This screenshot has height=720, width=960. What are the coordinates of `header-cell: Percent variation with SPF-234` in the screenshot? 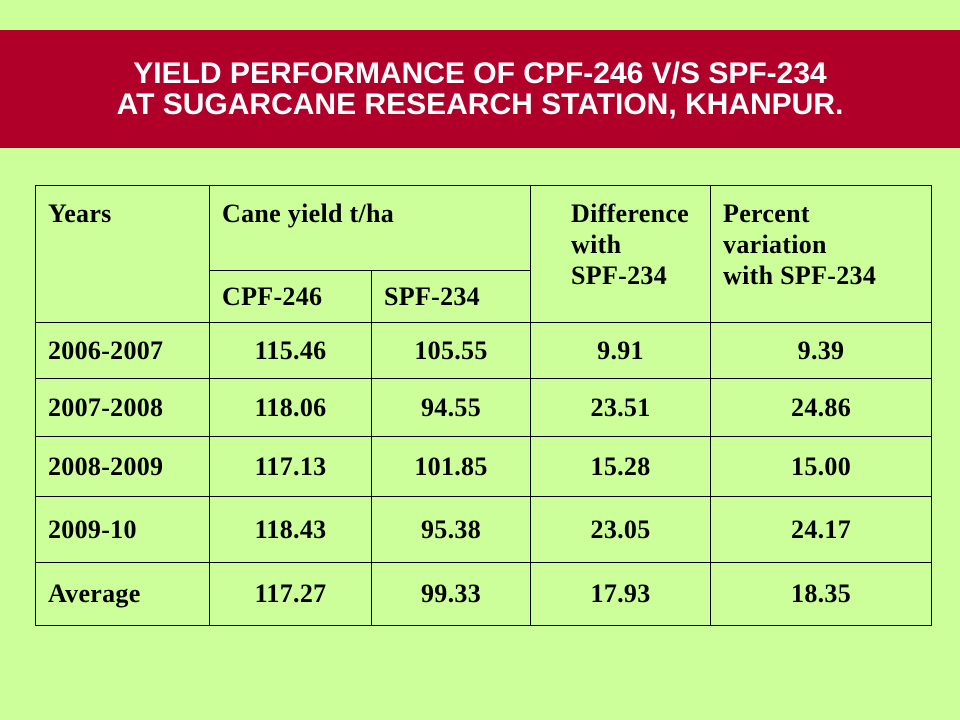 It's located at (821, 254).